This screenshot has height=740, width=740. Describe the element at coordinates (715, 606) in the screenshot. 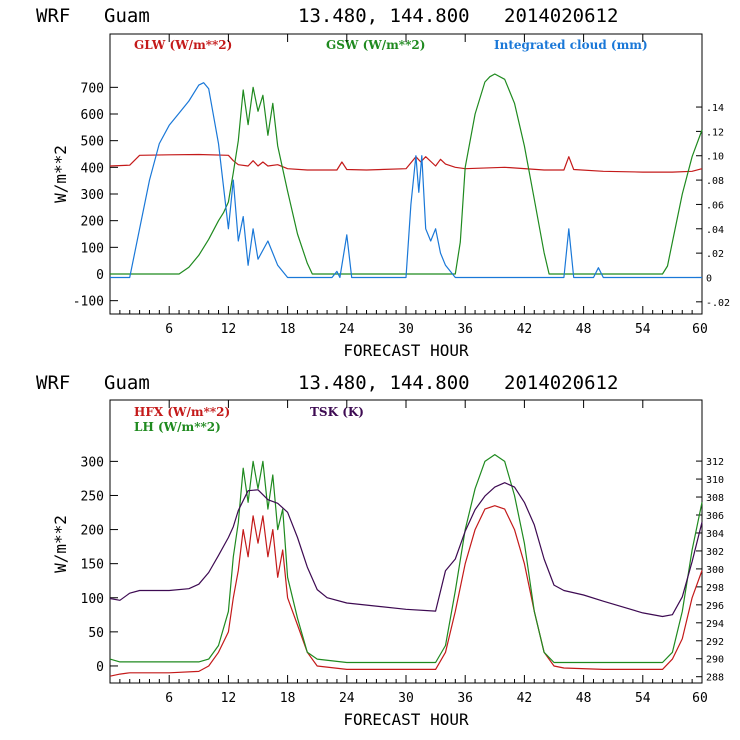

I see `p2-y2tick-label-4: 296` at that location.